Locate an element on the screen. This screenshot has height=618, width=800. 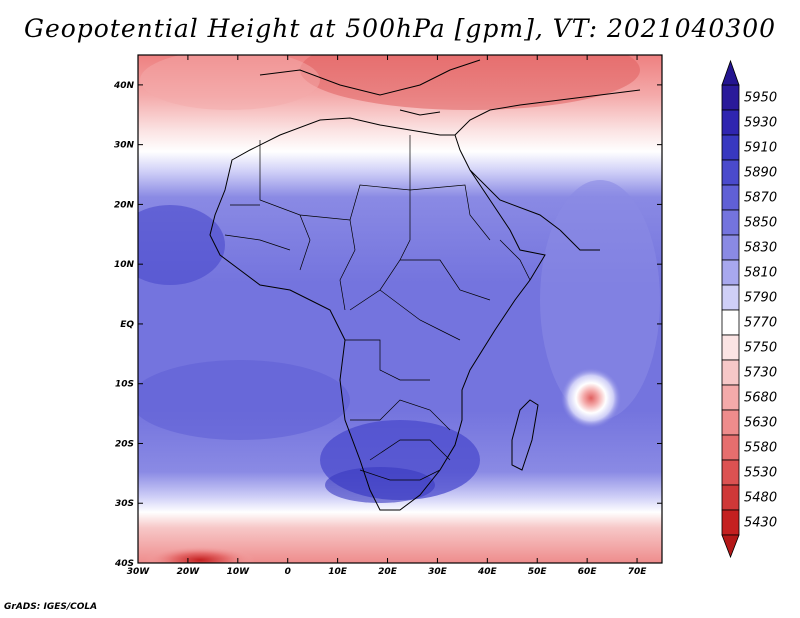
grads-credit: GrADS: IGES/COLA is located at coordinates (51, 607).